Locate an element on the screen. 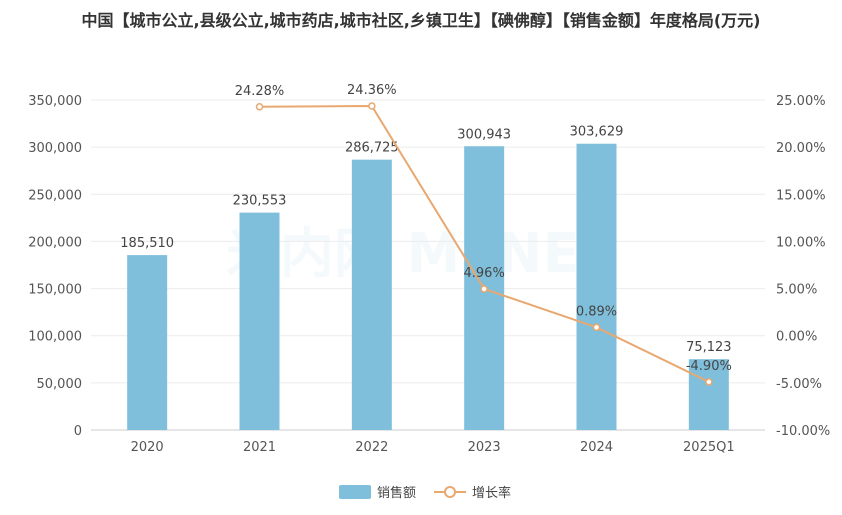 Image resolution: width=842 pixels, height=515 pixels. x-axis-tick-label: 2022 is located at coordinates (371, 447).